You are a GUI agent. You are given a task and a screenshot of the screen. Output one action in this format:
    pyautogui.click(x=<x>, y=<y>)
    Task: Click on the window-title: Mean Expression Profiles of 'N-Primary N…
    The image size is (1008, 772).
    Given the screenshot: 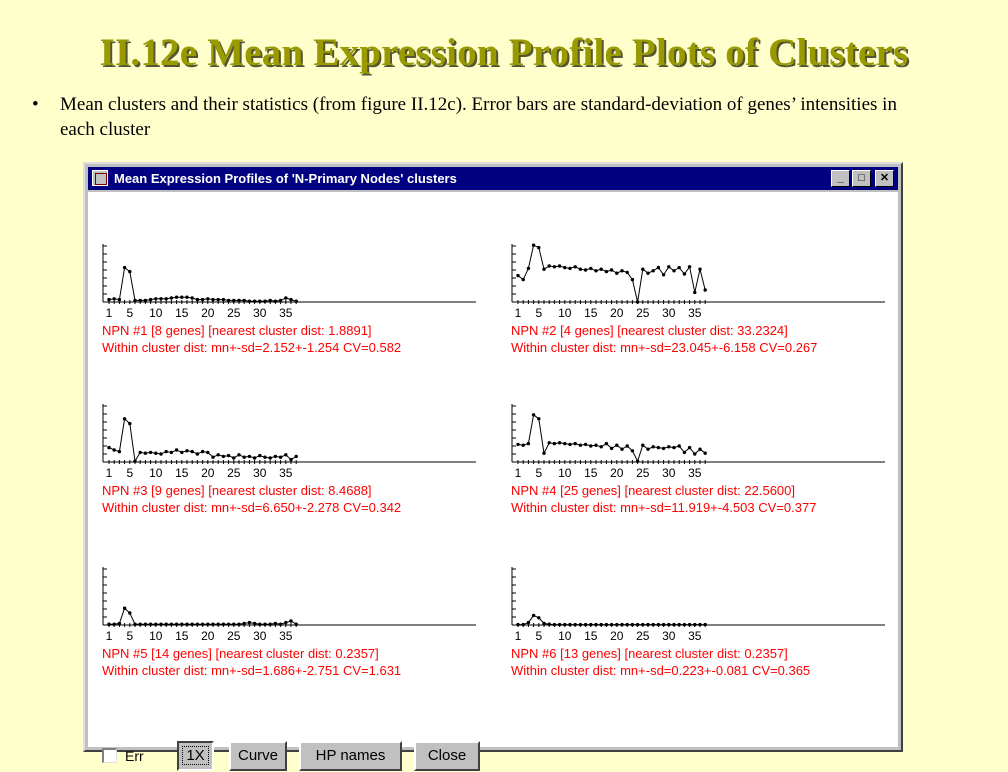 What is the action you would take?
    pyautogui.click(x=285, y=178)
    